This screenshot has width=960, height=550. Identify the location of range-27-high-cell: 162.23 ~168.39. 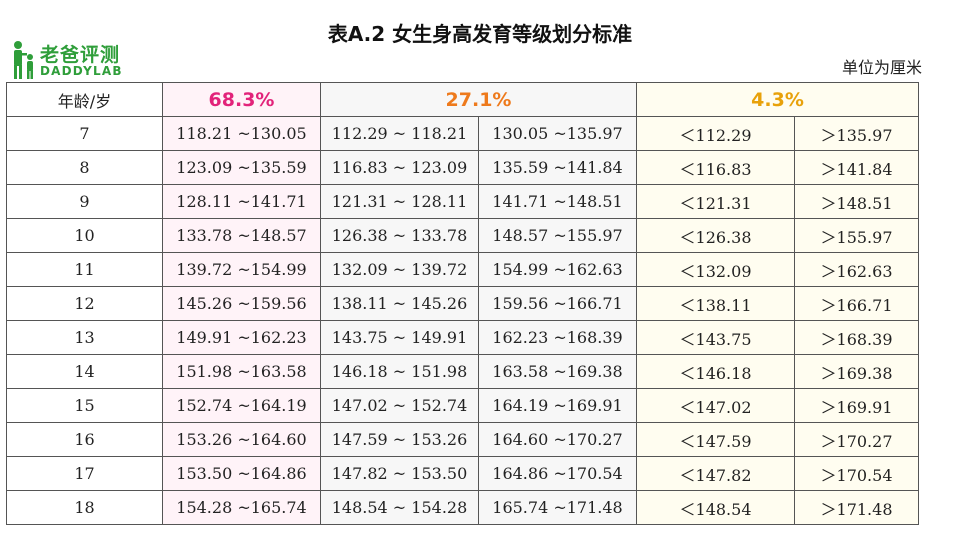
(557, 337).